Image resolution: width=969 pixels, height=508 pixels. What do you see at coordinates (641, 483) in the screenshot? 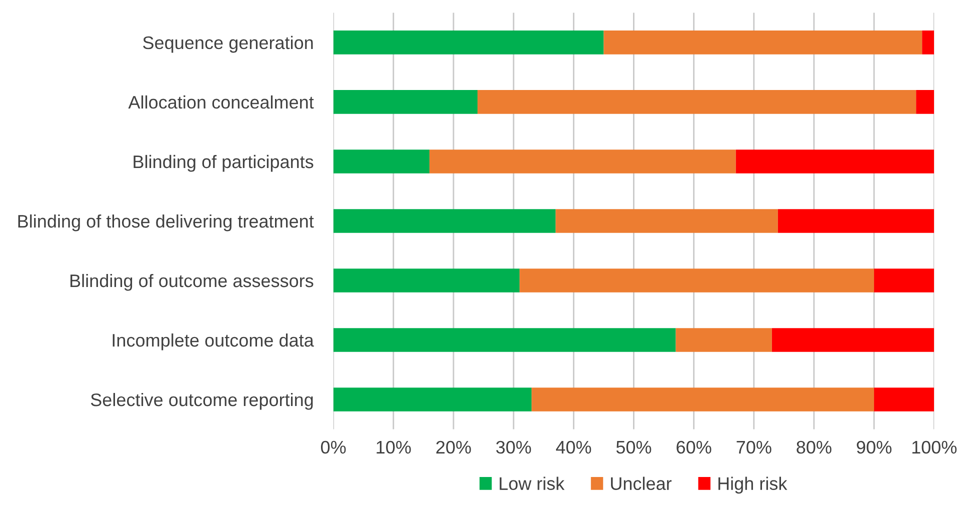
I see `legend-label: Unclear` at bounding box center [641, 483].